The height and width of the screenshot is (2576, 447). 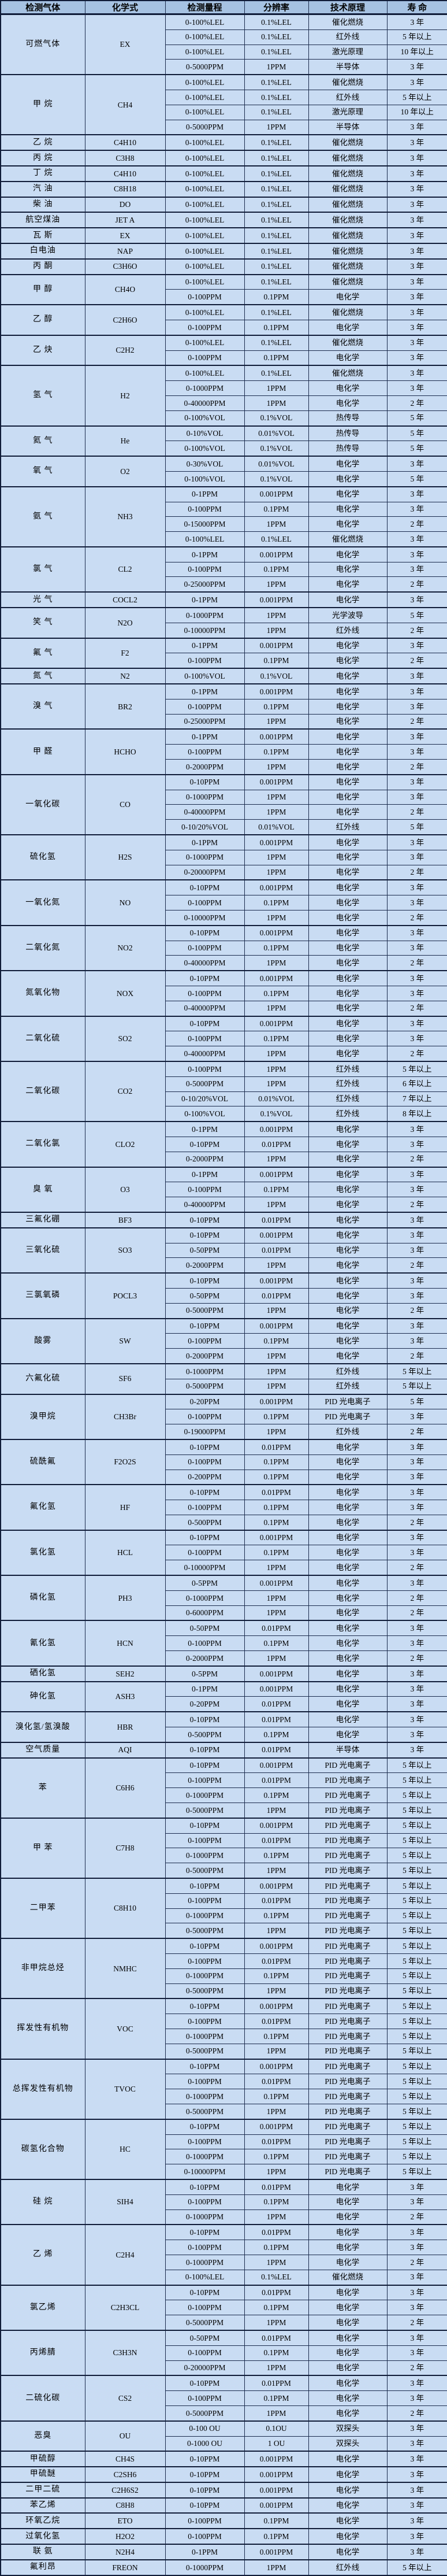 I want to click on table-row: 0-40000PPM 1PPM 电化学 2 年, so click(x=224, y=1008).